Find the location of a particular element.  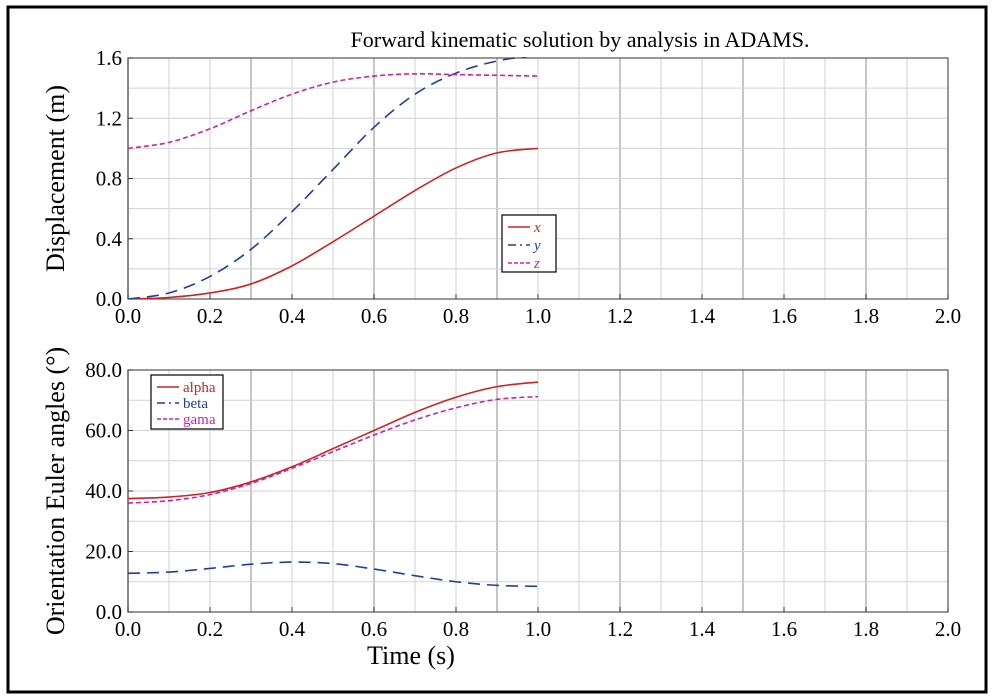

disp-xtick-label: 0.4 is located at coordinates (292, 316).